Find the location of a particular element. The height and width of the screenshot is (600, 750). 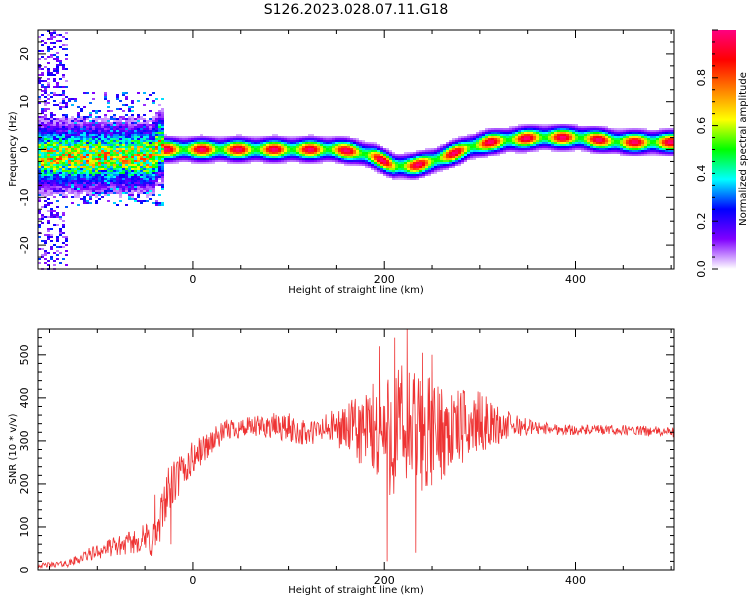

y-tick-label: 10 is located at coordinates (24, 102).